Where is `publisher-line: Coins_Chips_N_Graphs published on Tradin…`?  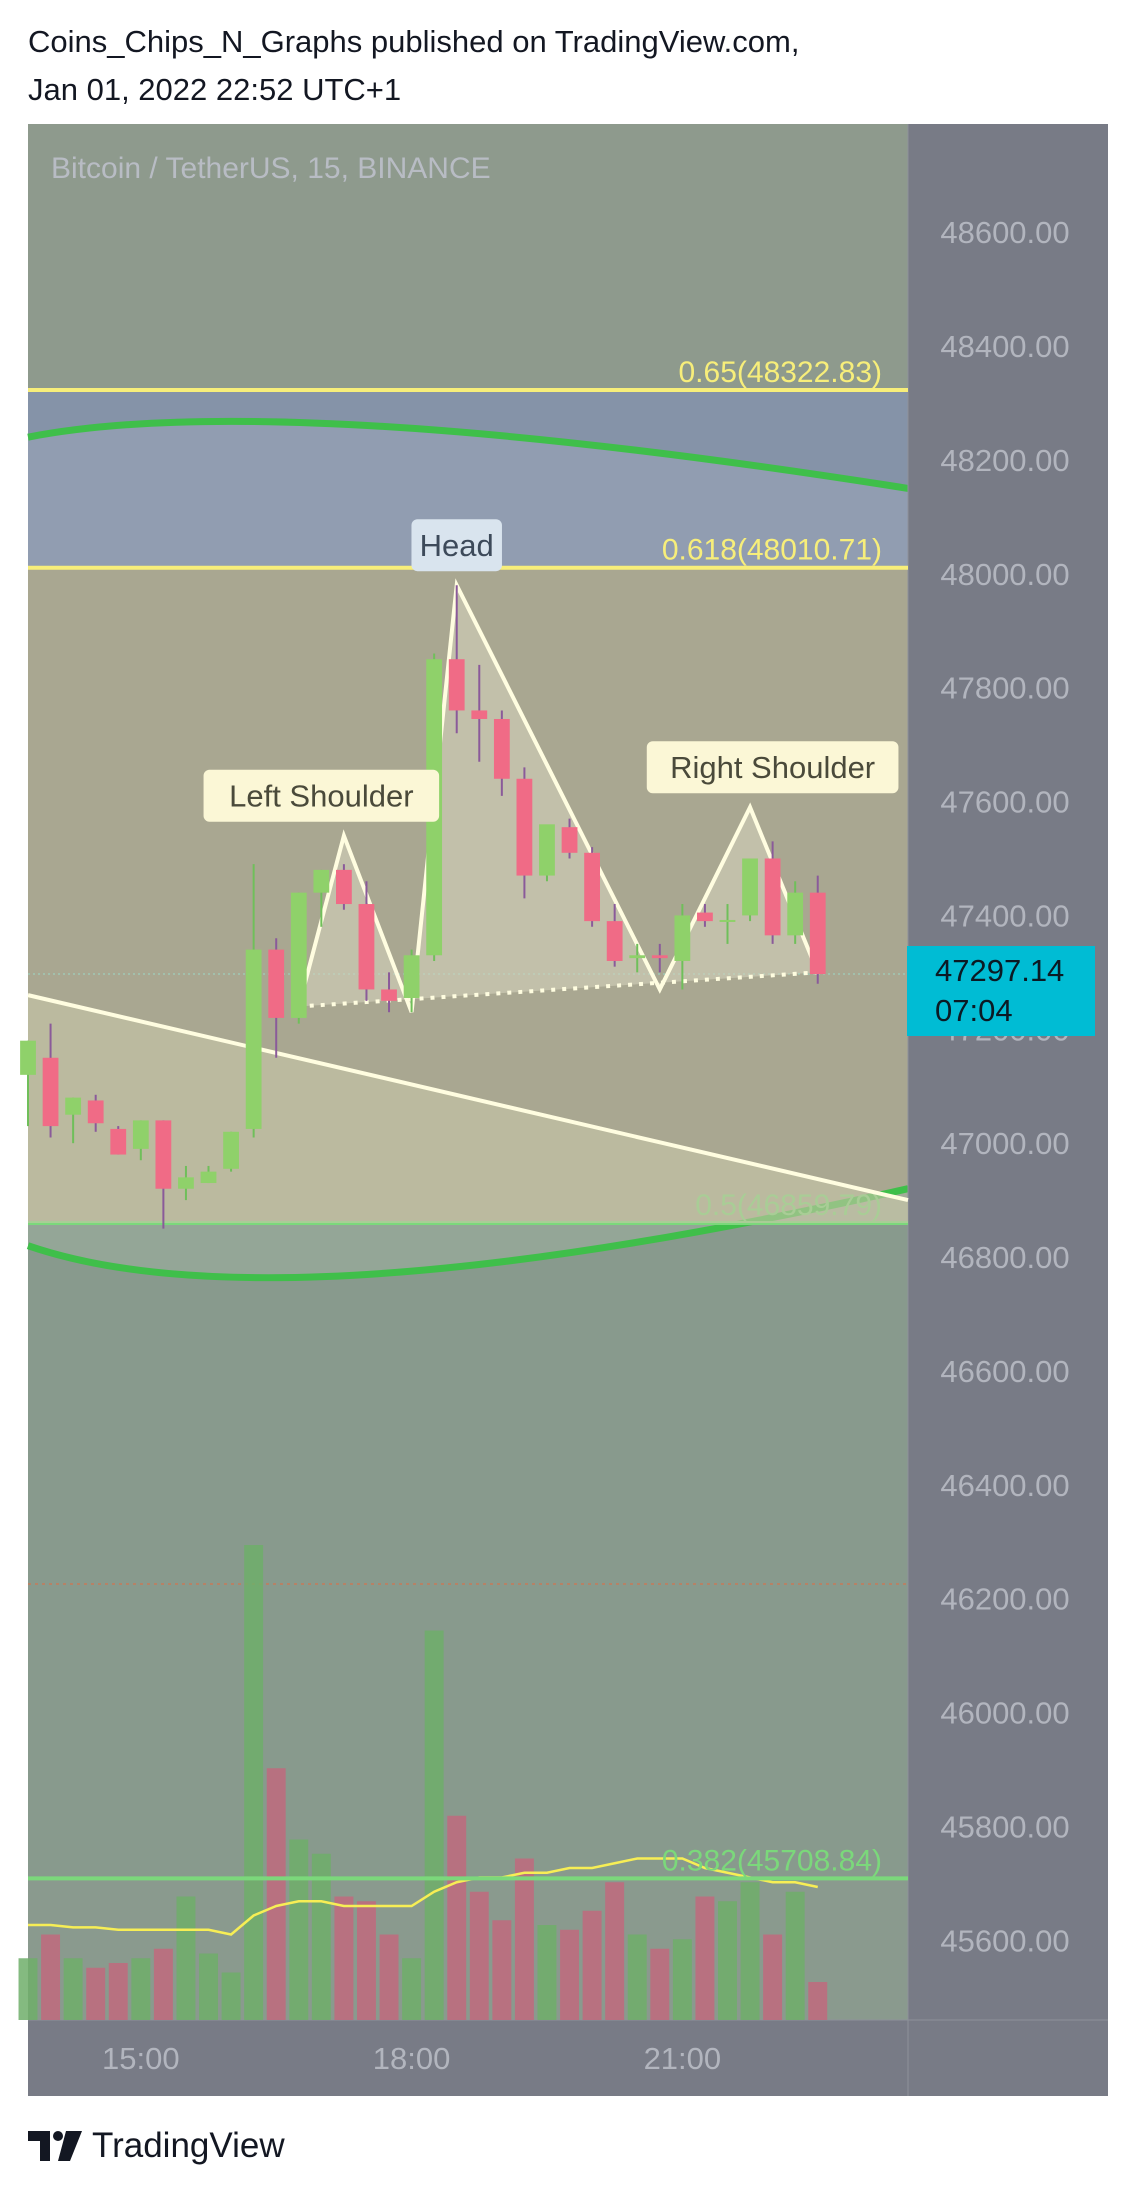
publisher-line: Coins_Chips_N_Graphs published on Tradin… is located at coordinates (414, 41).